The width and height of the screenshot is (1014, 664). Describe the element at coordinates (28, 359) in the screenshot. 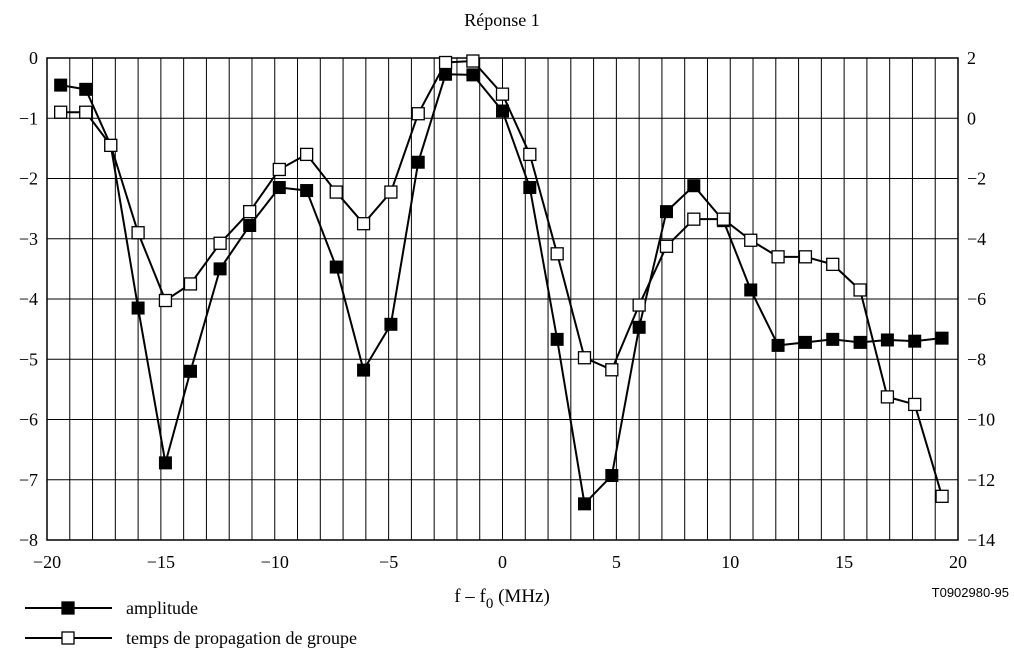

I see `y-left-tick-label: −5` at that location.